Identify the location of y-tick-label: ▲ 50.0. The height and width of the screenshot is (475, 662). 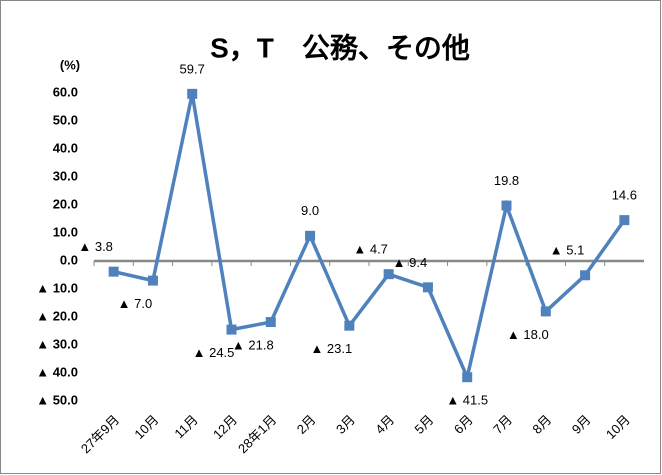
(57, 399).